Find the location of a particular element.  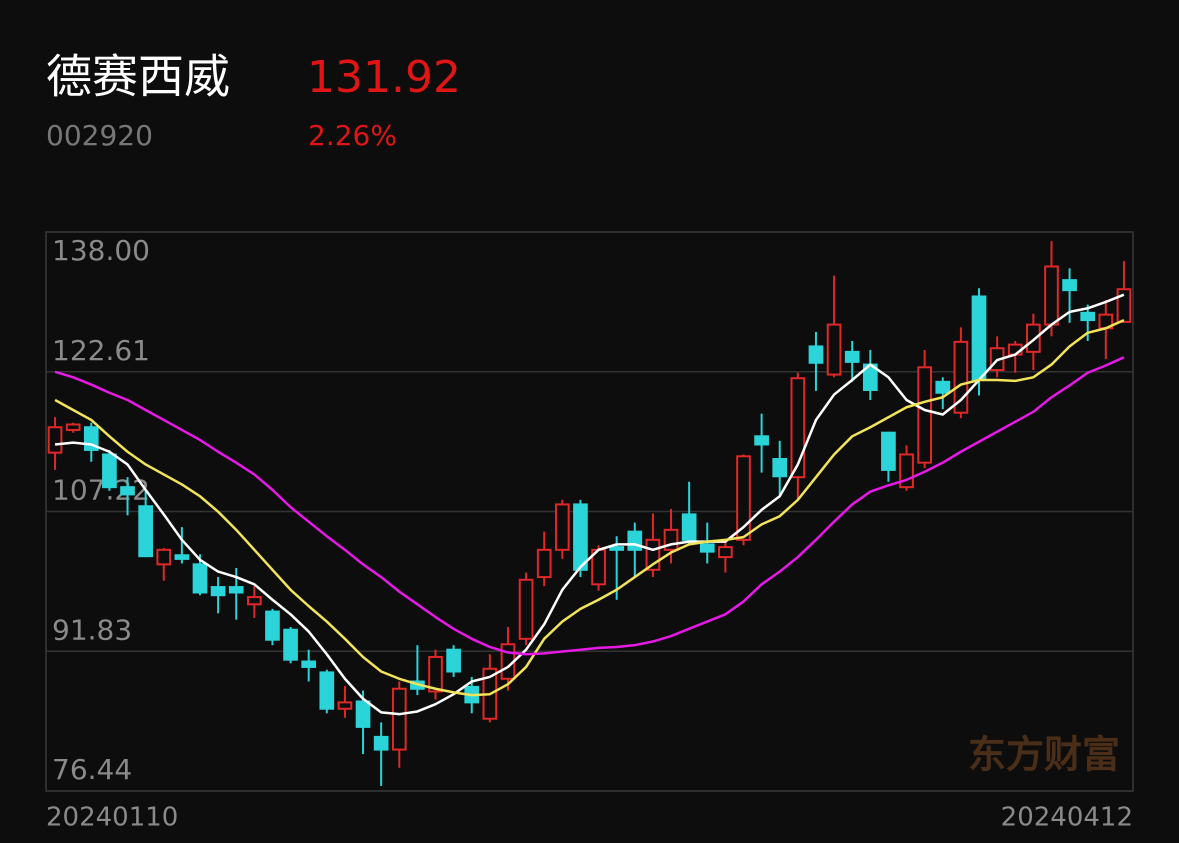

watermark: 东方财富 is located at coordinates (1044, 755).